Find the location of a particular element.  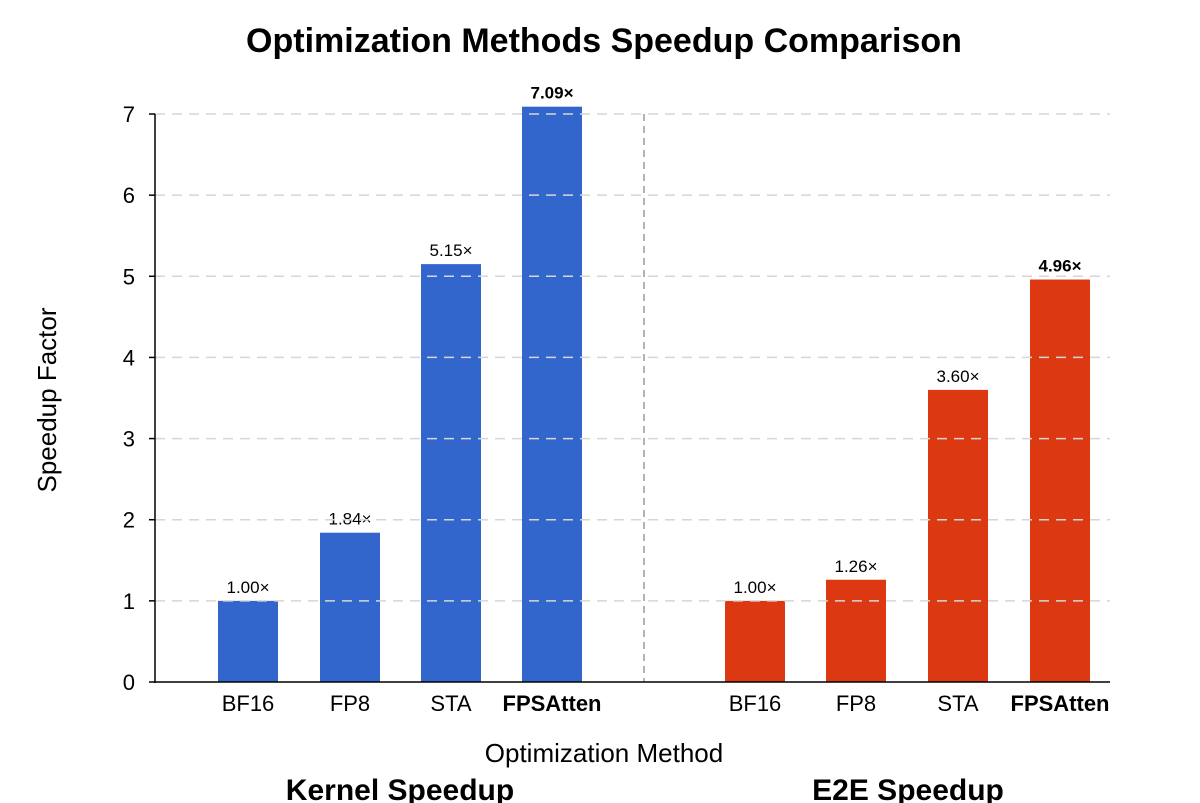

value-label: 3.60× is located at coordinates (957, 376).